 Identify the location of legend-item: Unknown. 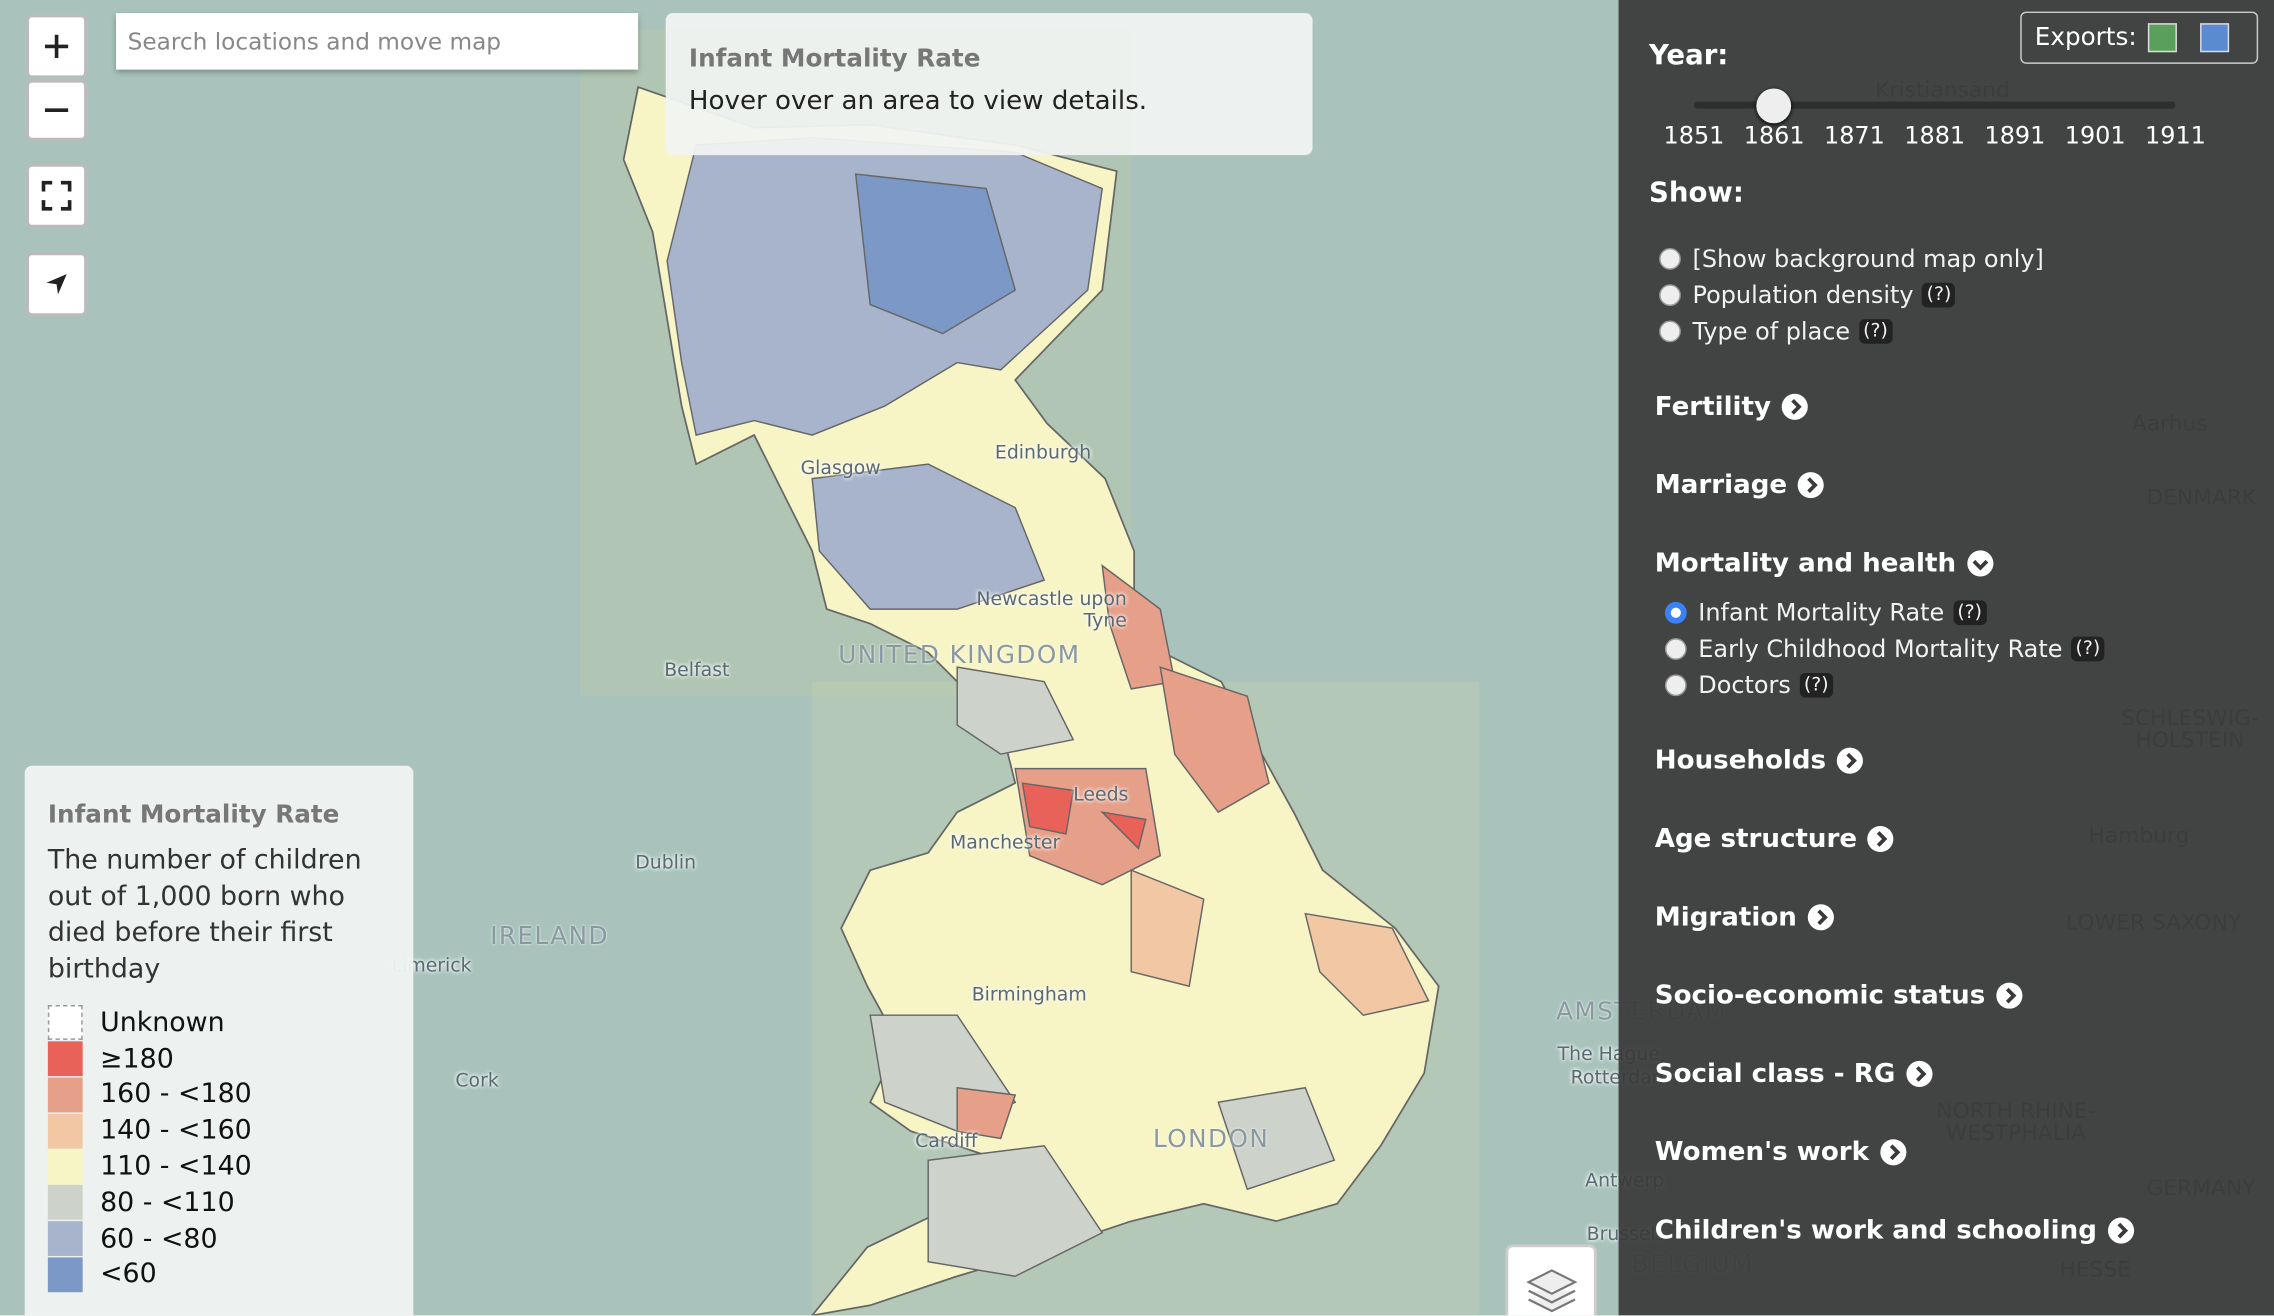
(218, 1023).